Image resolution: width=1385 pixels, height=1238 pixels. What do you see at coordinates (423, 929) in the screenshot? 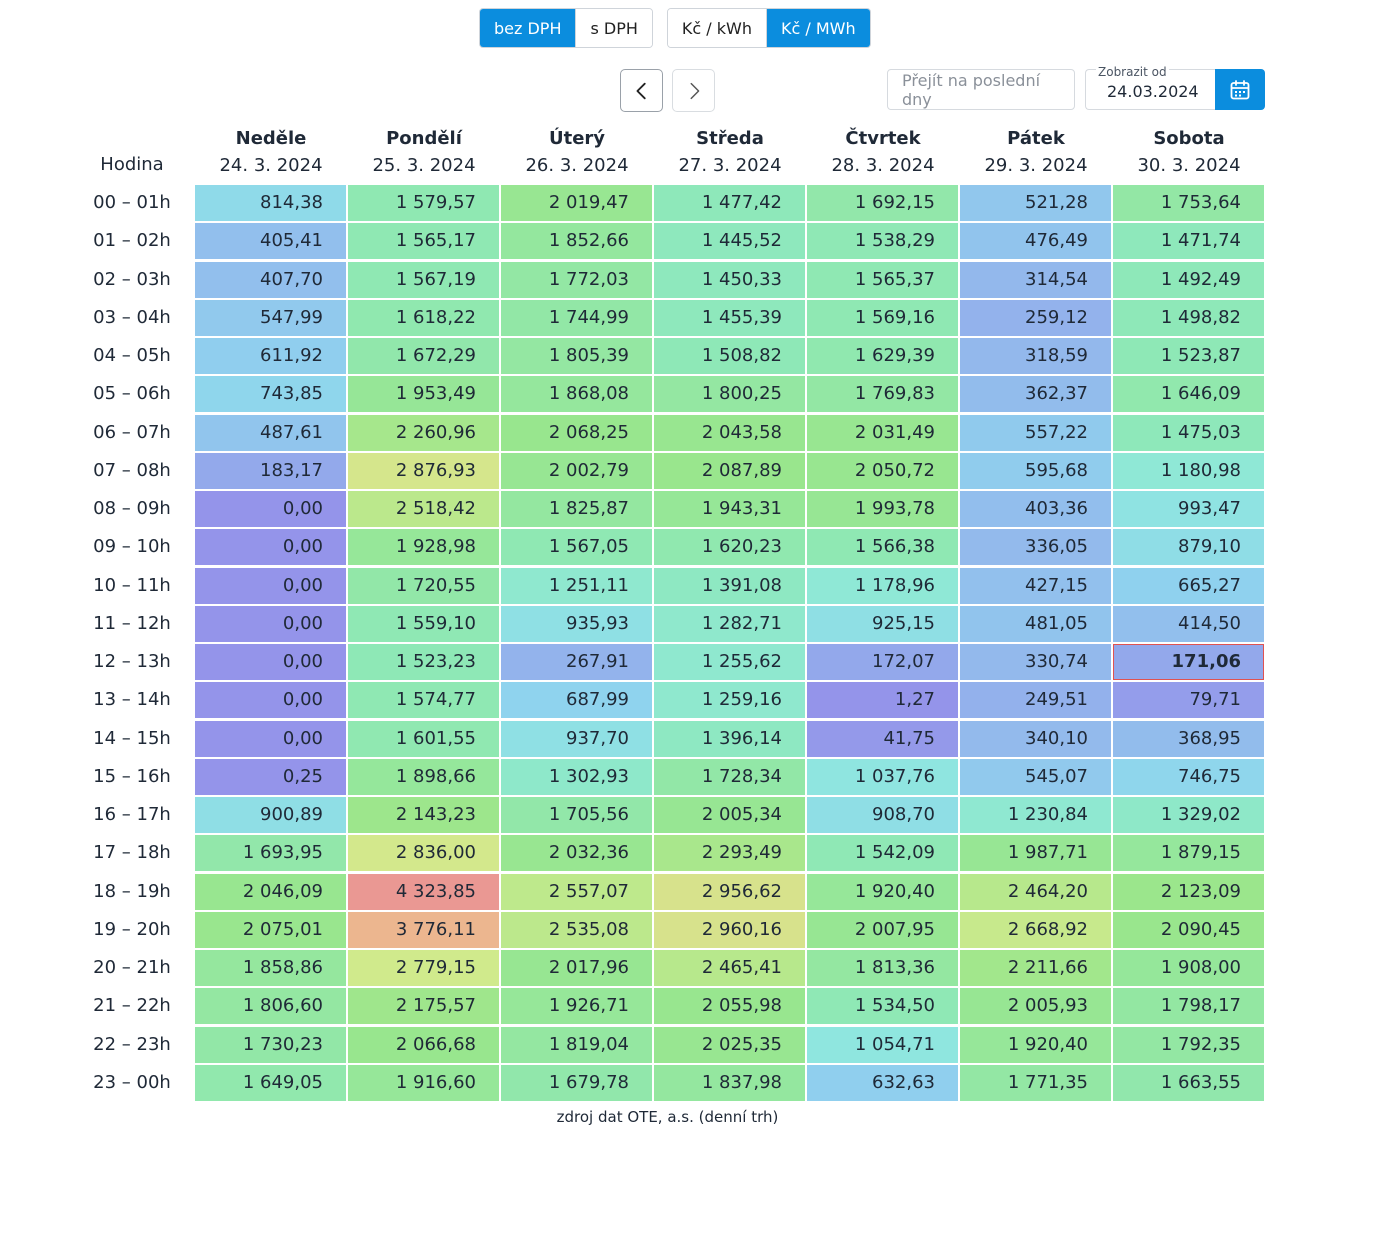
I see `price-cell: 3 776,11` at bounding box center [423, 929].